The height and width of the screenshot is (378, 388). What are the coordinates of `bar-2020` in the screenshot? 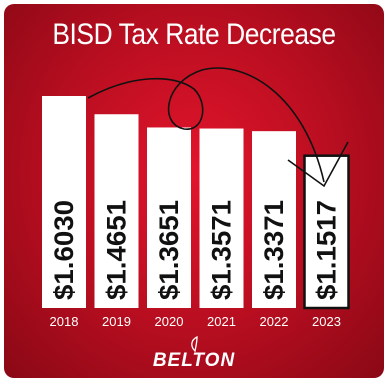 It's located at (169, 217).